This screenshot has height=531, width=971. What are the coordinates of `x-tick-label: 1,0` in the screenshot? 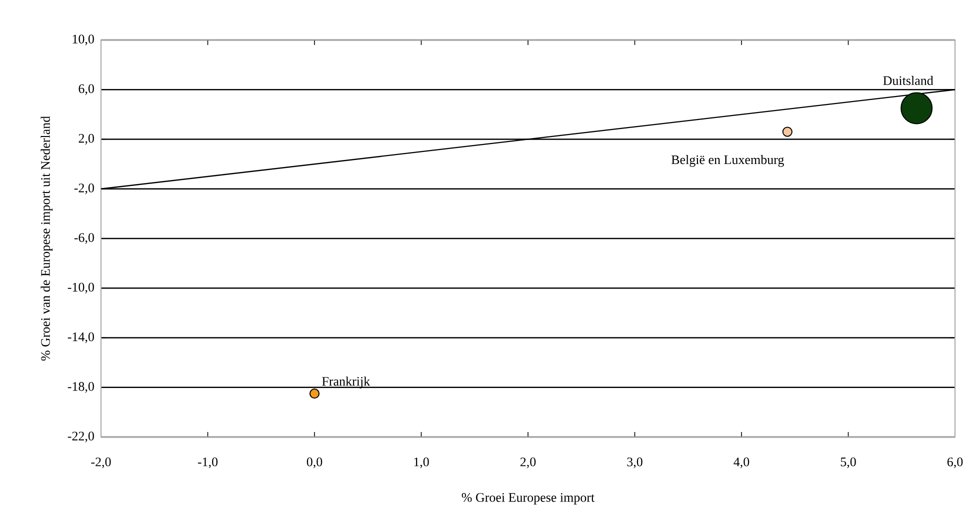 It's located at (421, 463).